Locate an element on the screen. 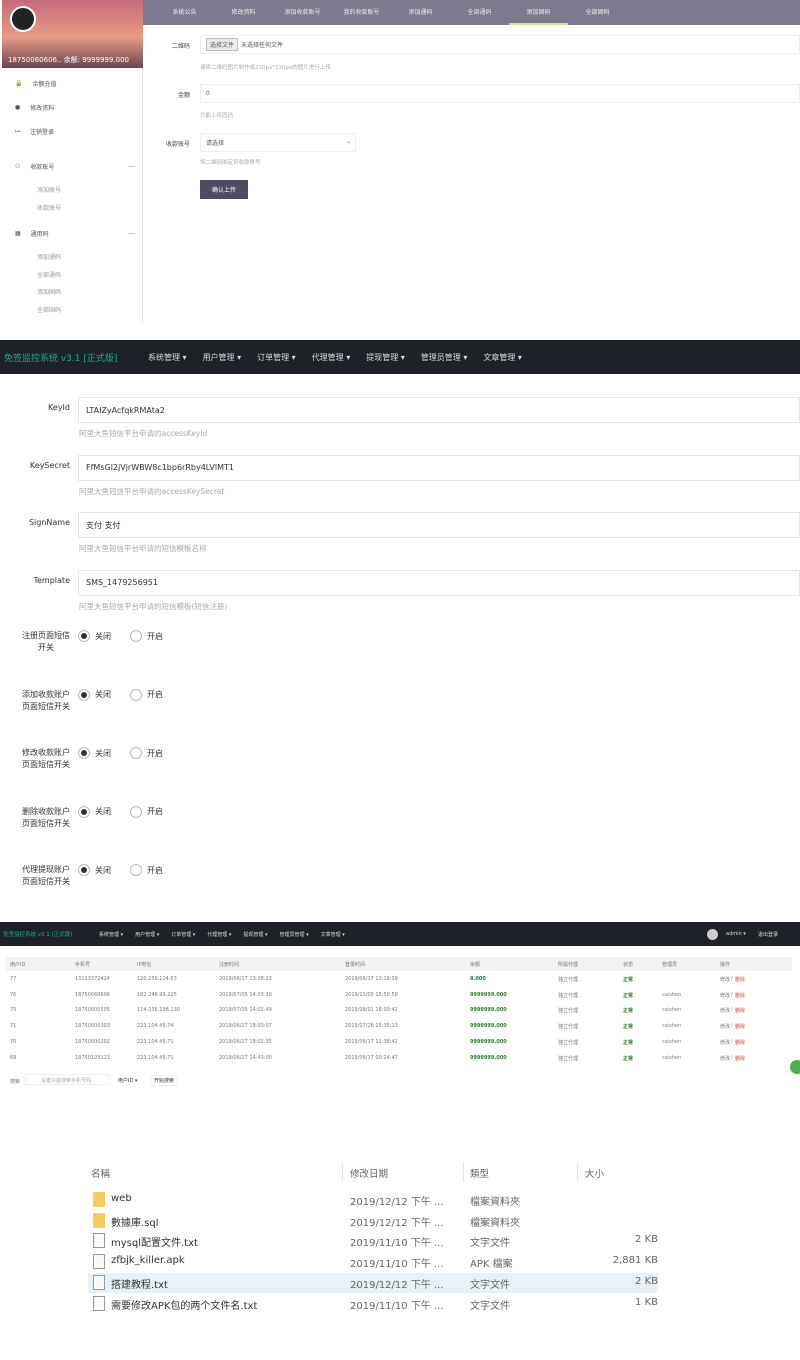 Image resolution: width=800 pixels, height=1360 pixels. tab: 我的收款账号 is located at coordinates (361, 12).